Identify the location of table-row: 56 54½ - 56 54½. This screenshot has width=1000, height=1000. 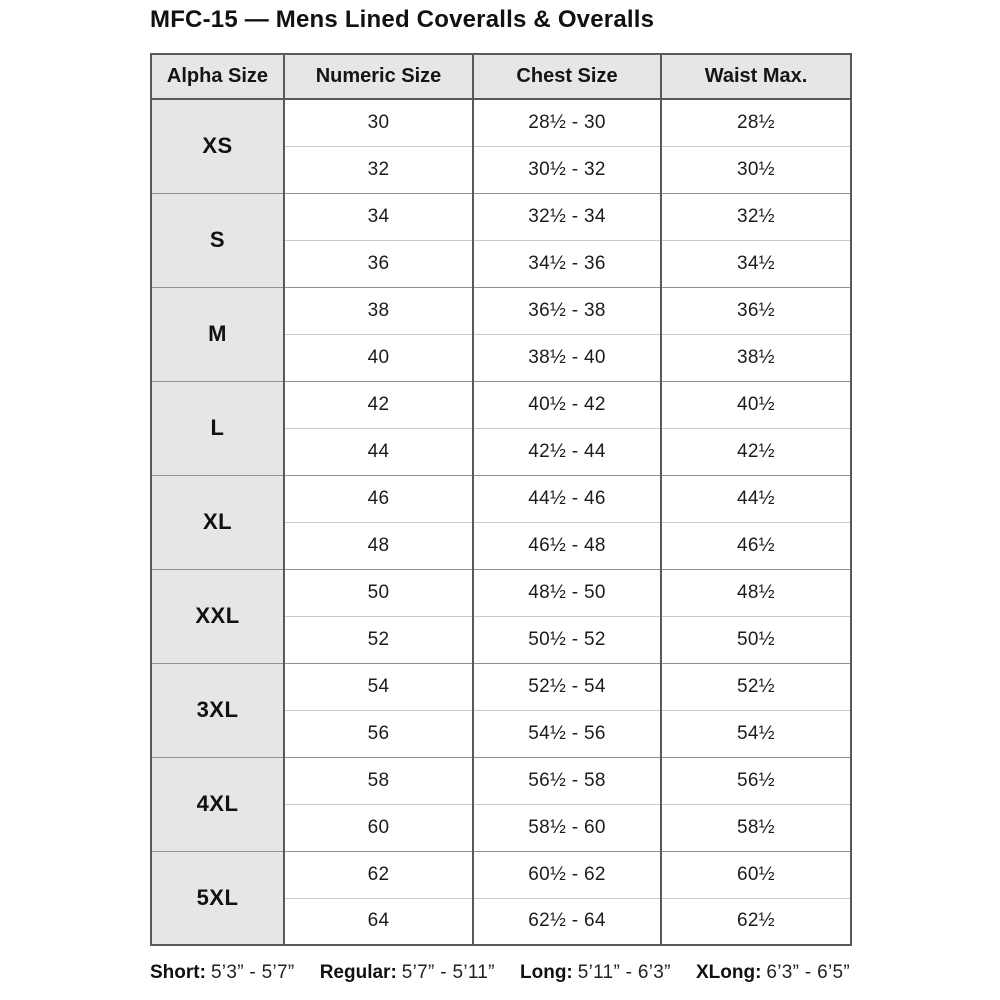
(501, 733).